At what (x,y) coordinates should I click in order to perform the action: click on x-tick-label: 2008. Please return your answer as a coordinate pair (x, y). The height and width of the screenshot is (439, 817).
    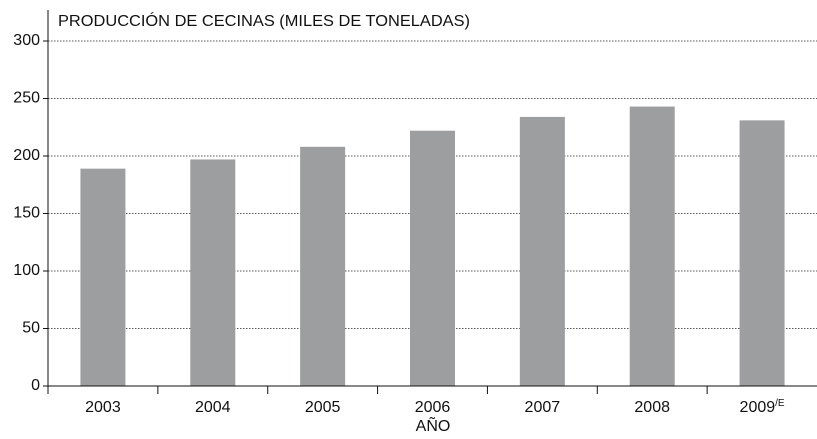
    Looking at the image, I should click on (652, 407).